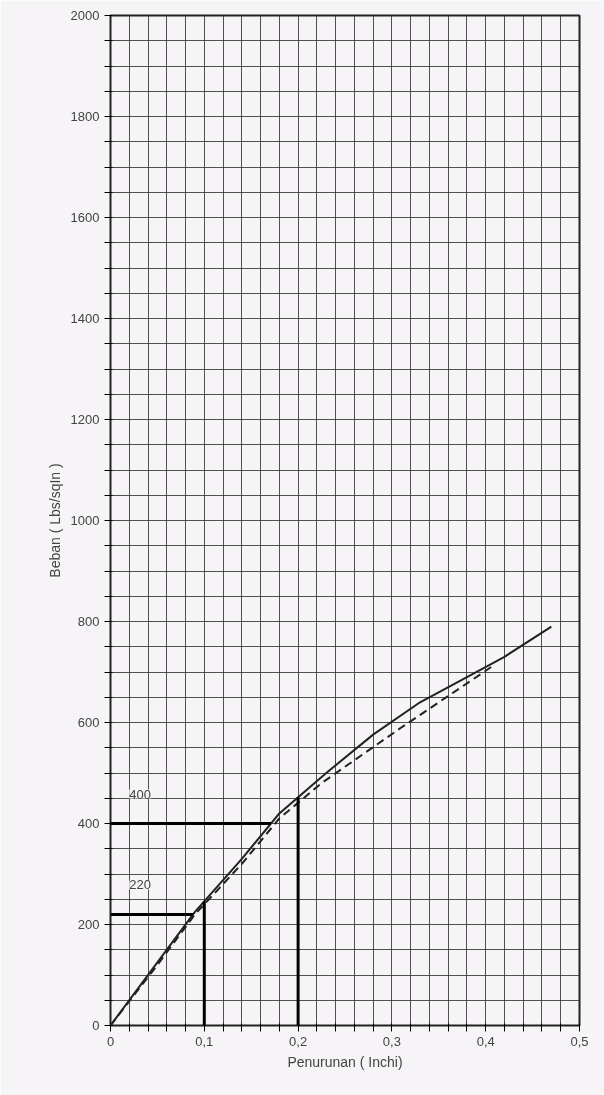  I want to click on x-tick-label: 0,3, so click(391, 1041).